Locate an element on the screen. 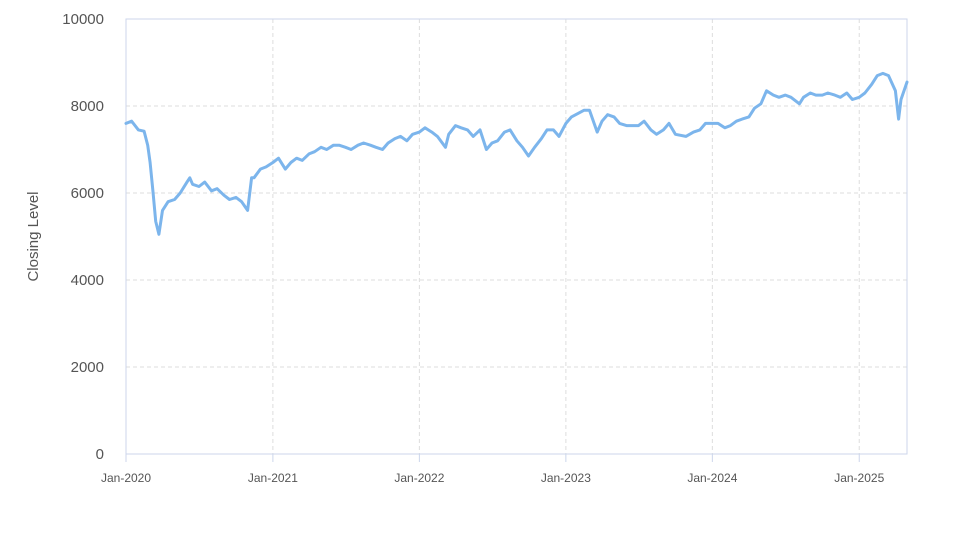 The image size is (973, 547). y-tick-label: 0 is located at coordinates (100, 454).